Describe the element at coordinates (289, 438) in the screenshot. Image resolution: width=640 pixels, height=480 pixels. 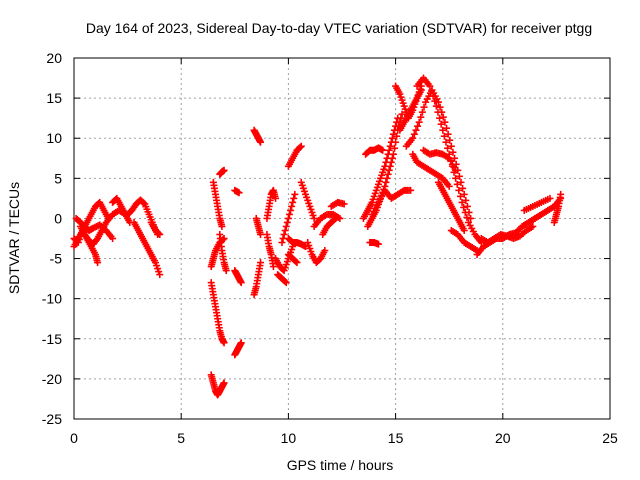
I see `x-tick-label: 10` at that location.